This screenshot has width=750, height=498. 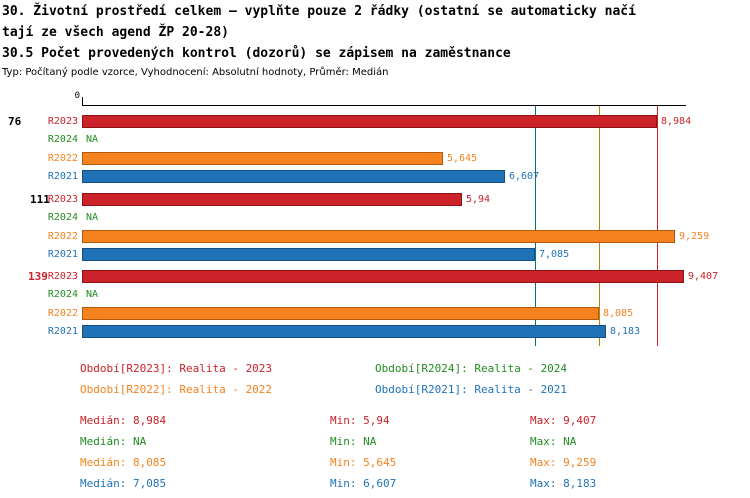 What do you see at coordinates (363, 483) in the screenshot?
I see `stat-min: Min: 6,607` at bounding box center [363, 483].